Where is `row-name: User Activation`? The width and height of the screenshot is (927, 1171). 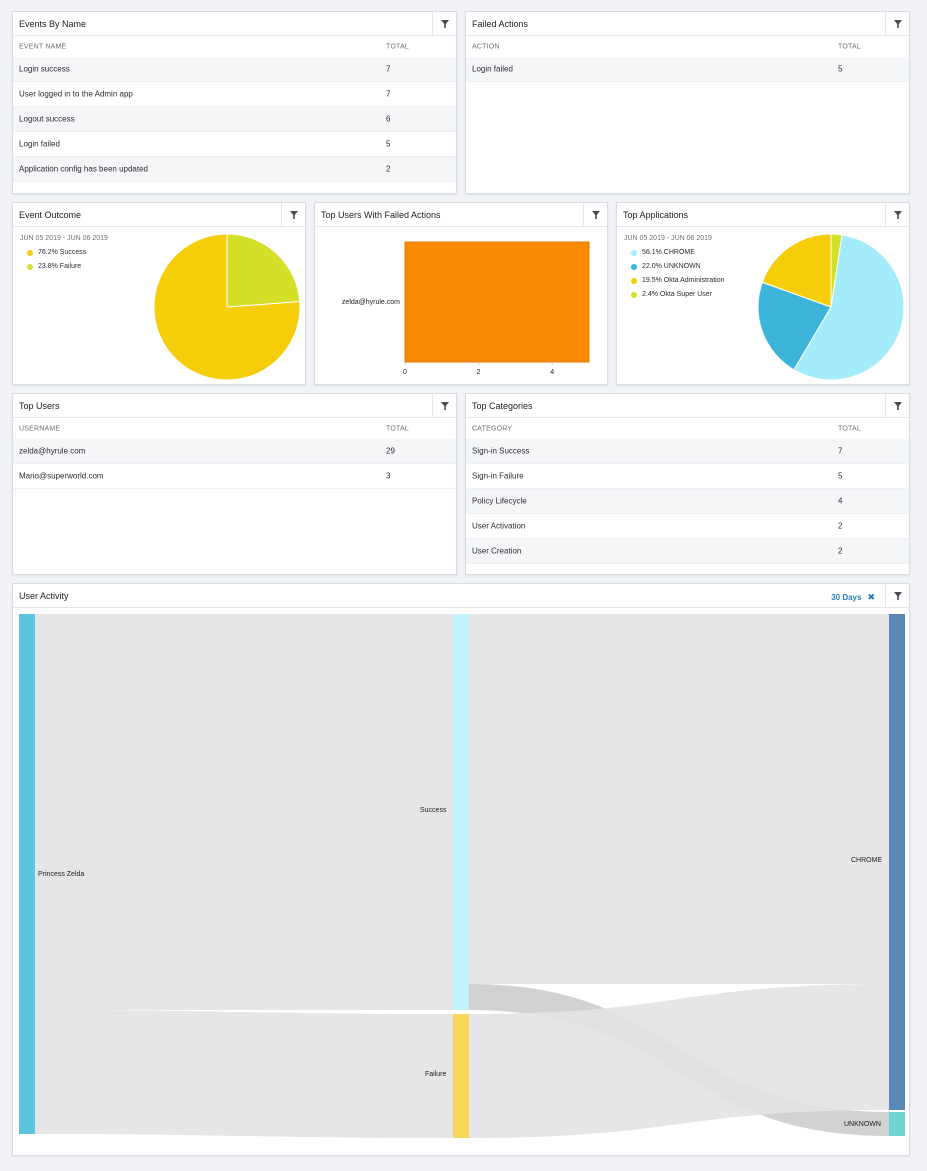 row-name: User Activation is located at coordinates (499, 526).